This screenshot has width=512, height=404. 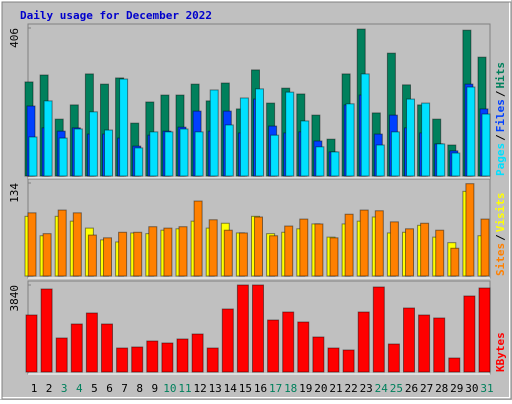 I want to click on x-tick-label: 2, so click(x=49, y=388).